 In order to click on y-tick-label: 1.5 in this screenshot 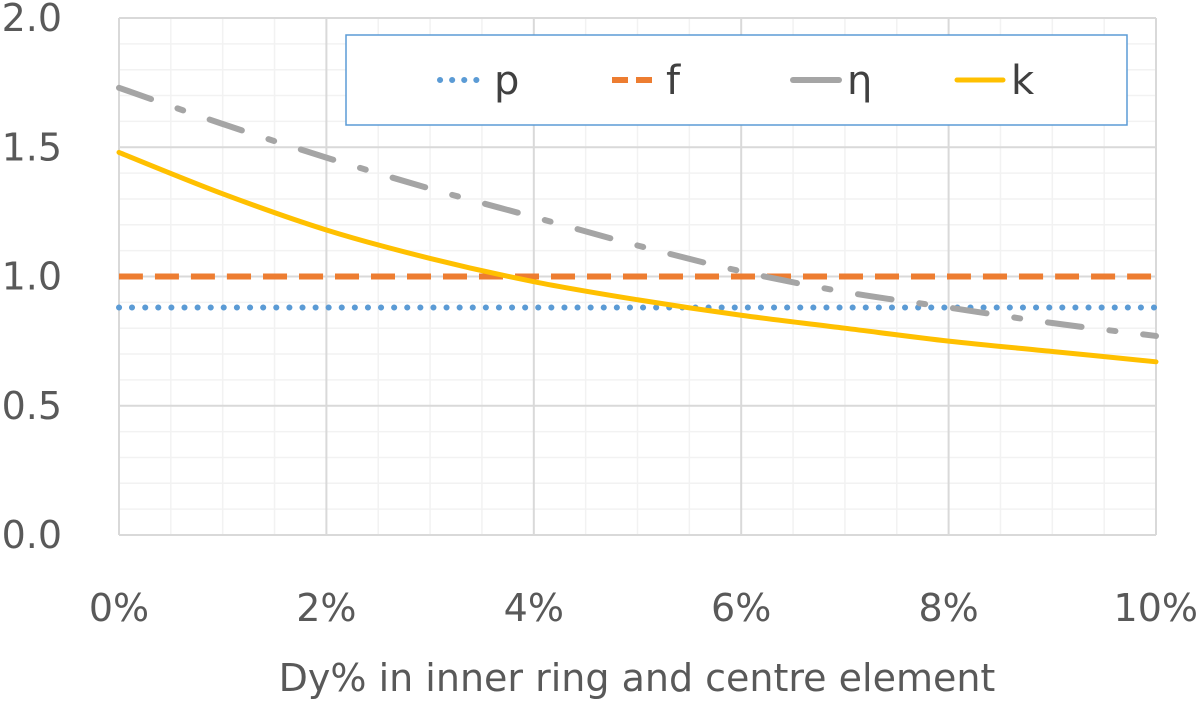, I will do `click(32, 147)`.